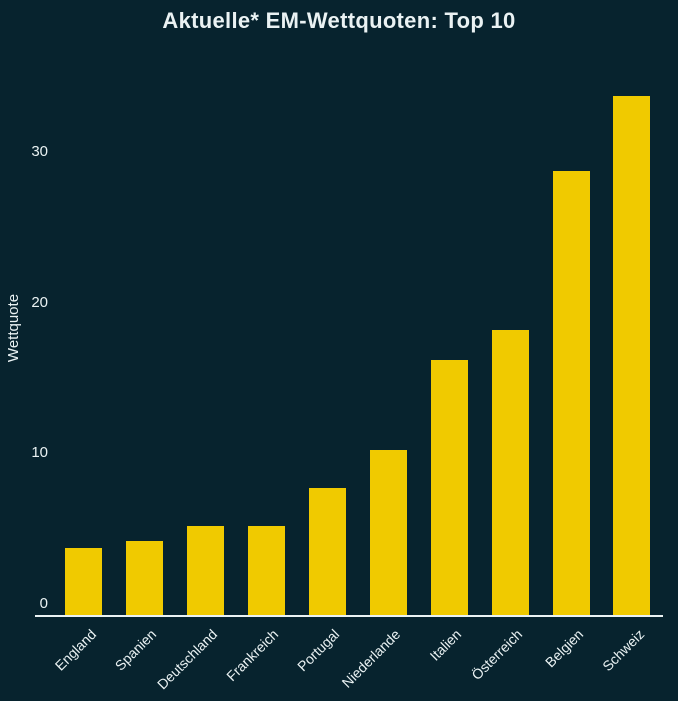  Describe the element at coordinates (43, 603) in the screenshot. I see `y-tick-label-0: 0` at that location.